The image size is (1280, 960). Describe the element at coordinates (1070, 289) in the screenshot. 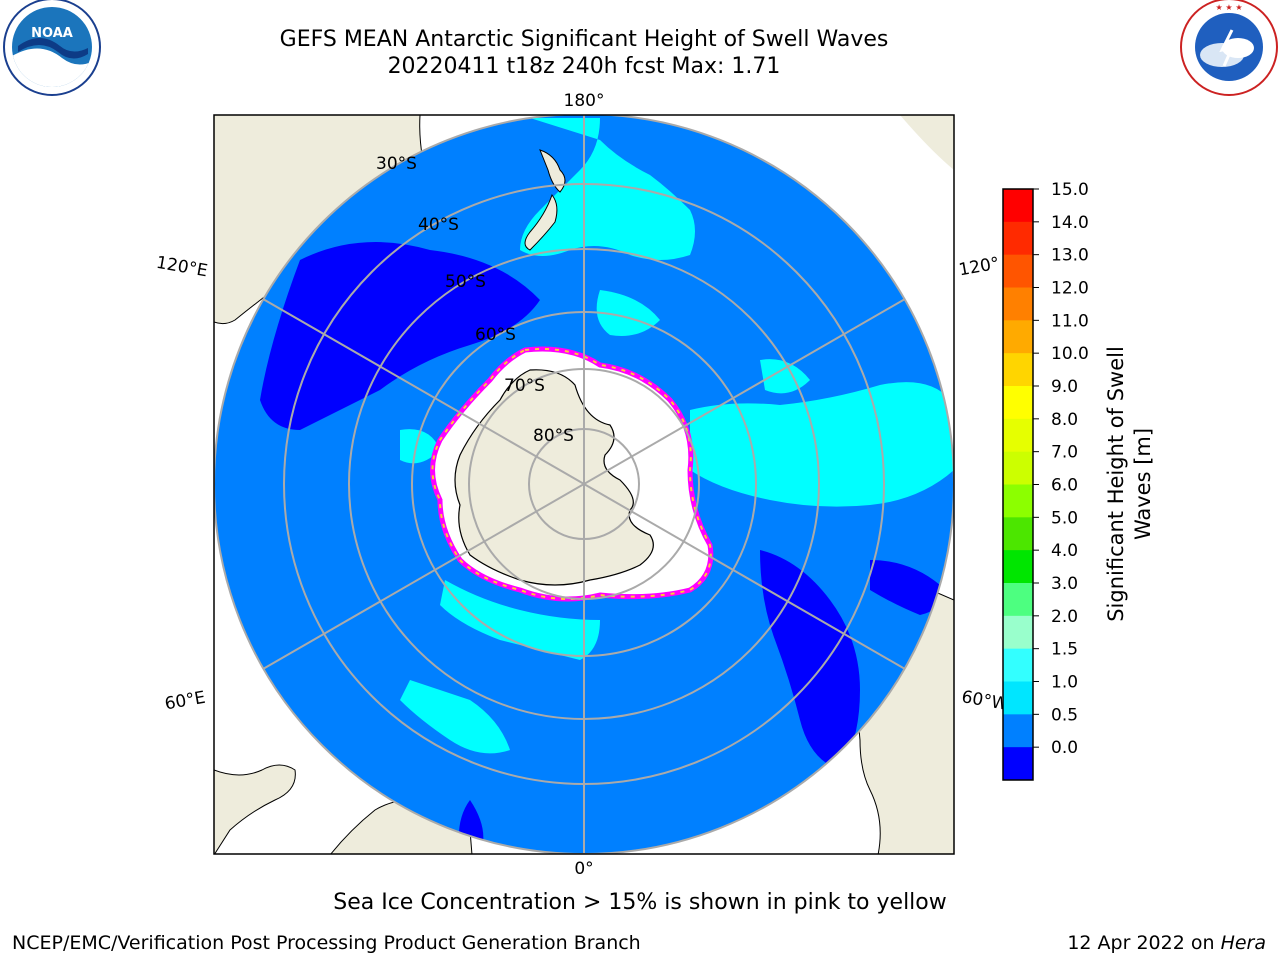

I see `colorbar-tick-label: 12.0` at that location.